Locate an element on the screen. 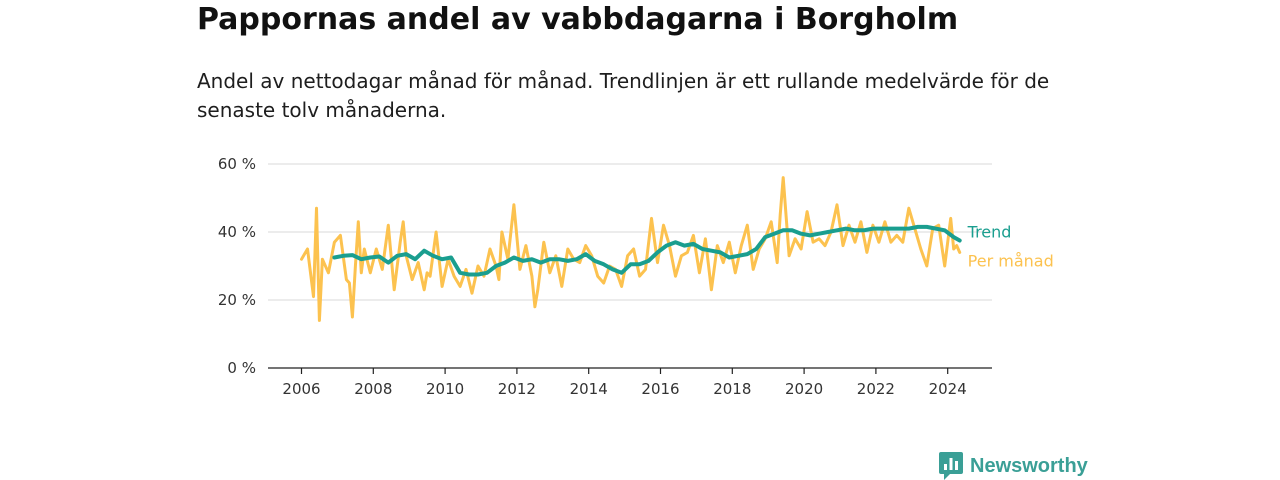 Image resolution: width=1280 pixels, height=480 pixels. series-line is located at coordinates (647, 250).